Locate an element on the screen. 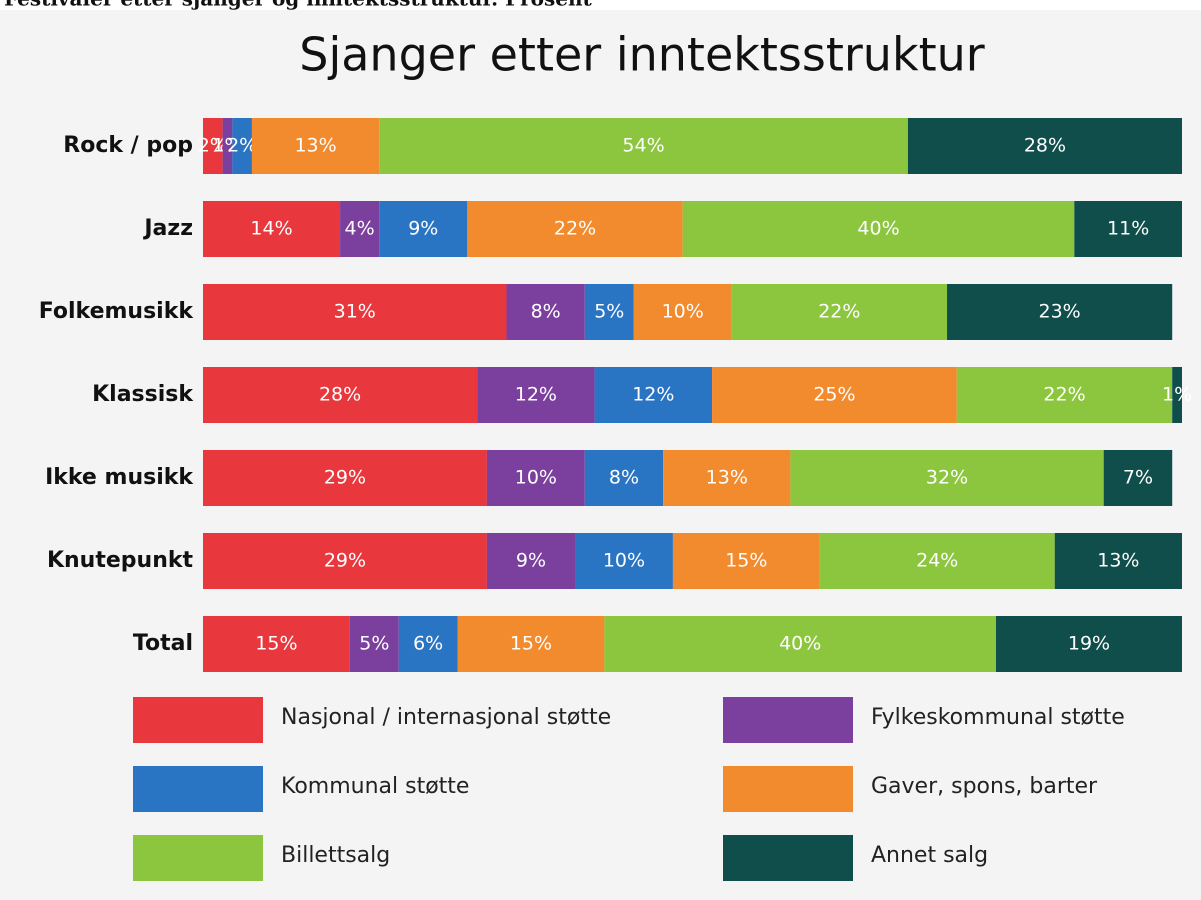 The height and width of the screenshot is (900, 1201). value-label: 11% is located at coordinates (1128, 229).